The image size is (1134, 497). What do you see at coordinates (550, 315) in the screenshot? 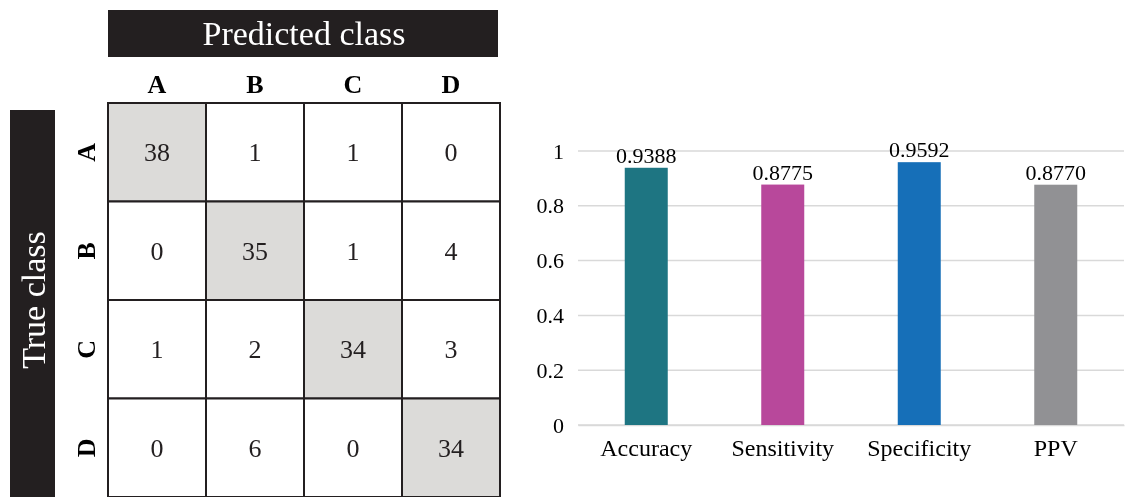
I see `y-tick-label: 0.4` at bounding box center [550, 315].